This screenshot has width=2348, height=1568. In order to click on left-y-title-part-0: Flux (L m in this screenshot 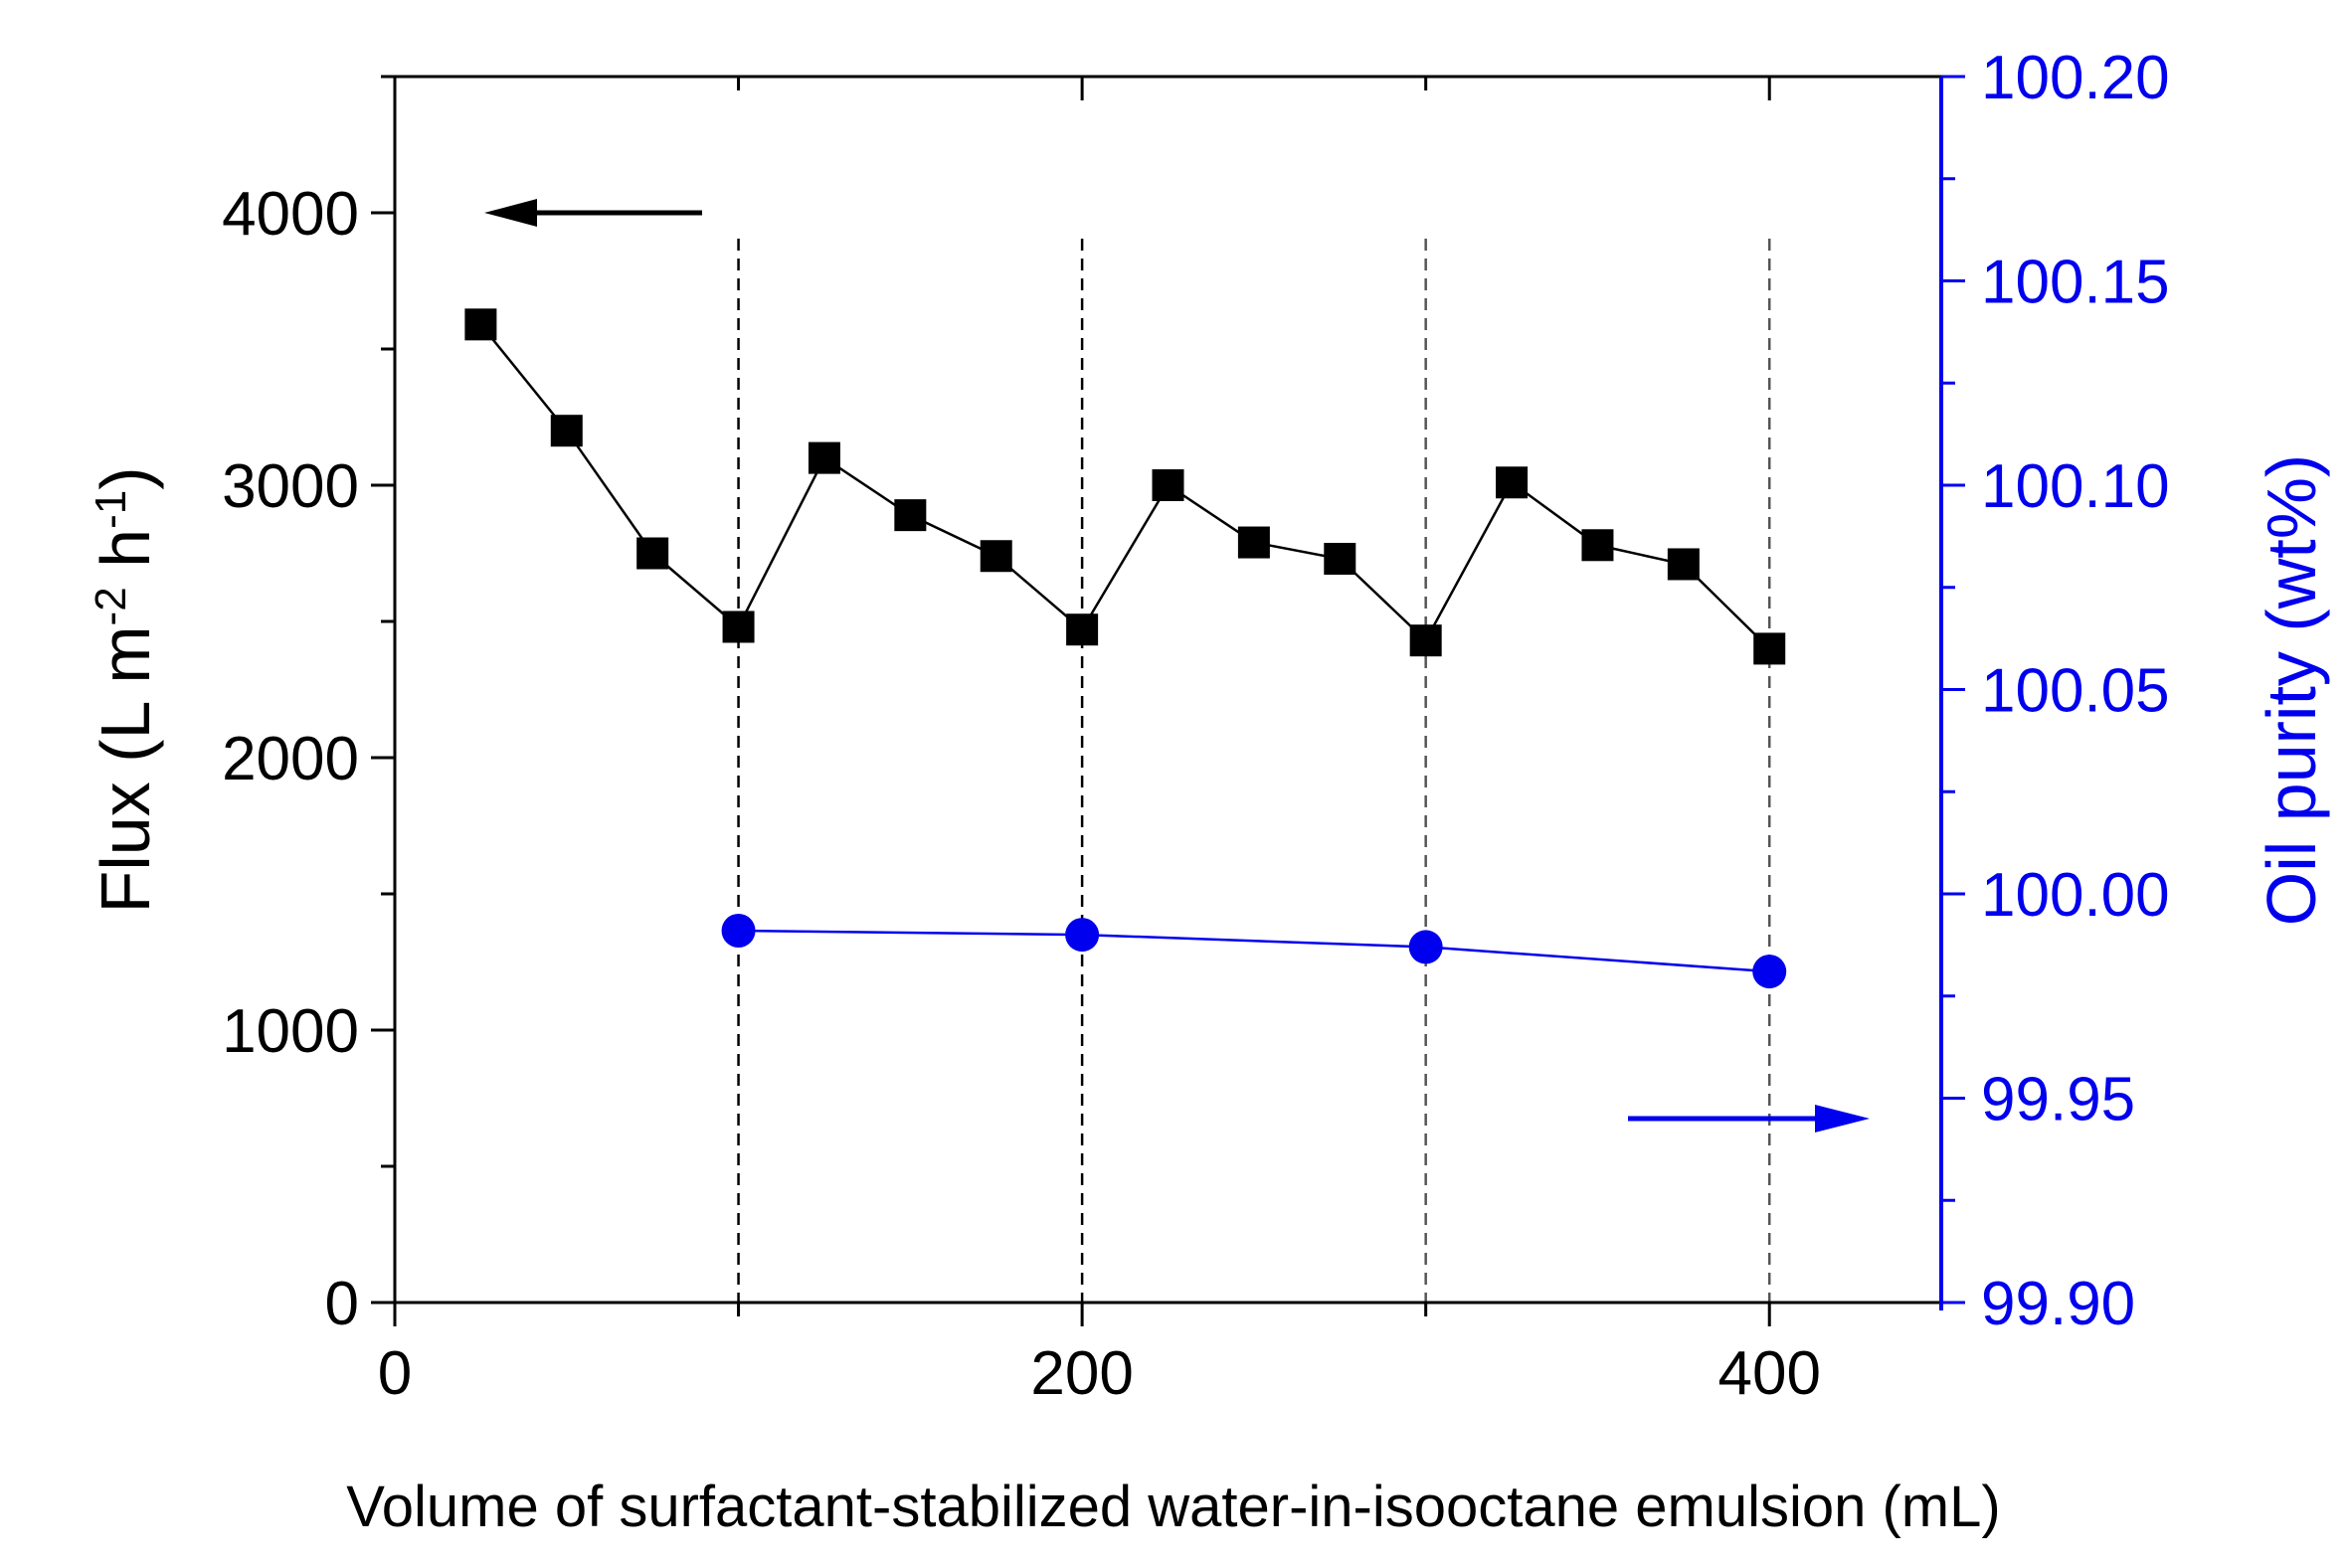, I will do `click(126, 769)`.